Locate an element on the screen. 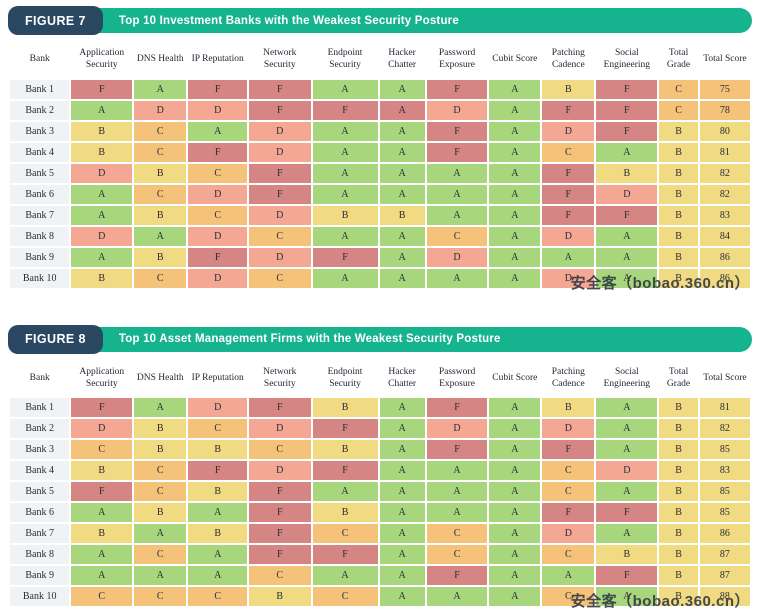 This screenshot has height=616, width=760. grade-cell: 75 is located at coordinates (724, 89).